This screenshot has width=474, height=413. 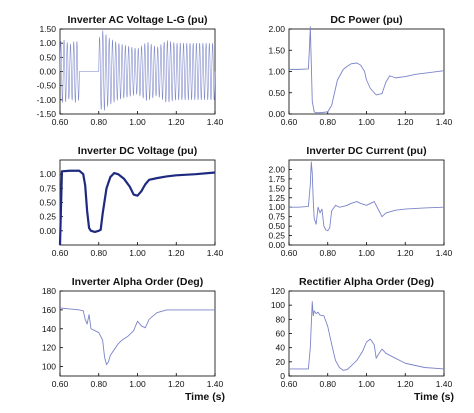 I want to click on y-tick-label: 40, so click(x=281, y=348).